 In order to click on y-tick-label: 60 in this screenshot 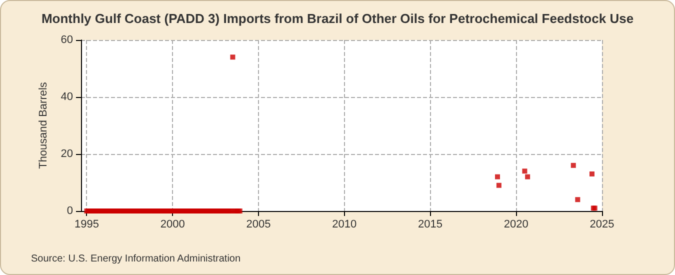, I will do `click(66, 40)`.